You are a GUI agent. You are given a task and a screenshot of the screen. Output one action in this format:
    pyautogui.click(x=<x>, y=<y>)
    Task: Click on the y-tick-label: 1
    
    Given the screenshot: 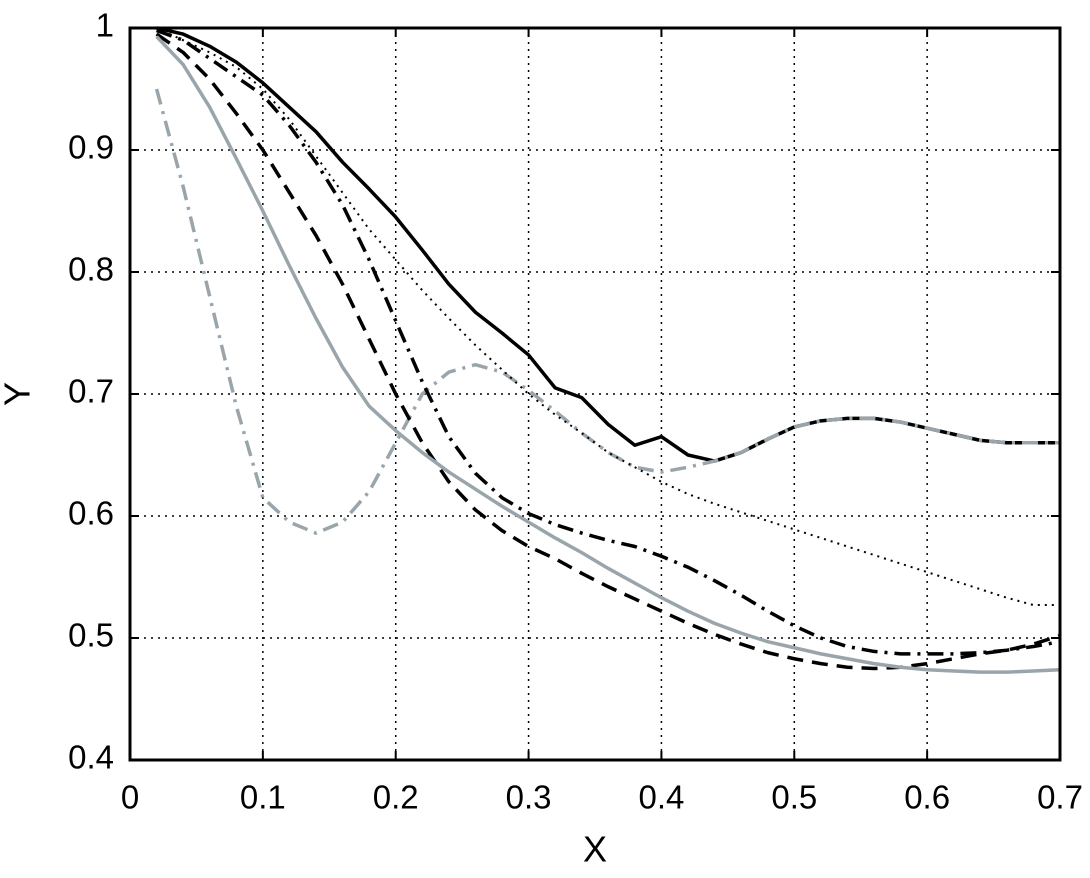 What is the action you would take?
    pyautogui.click(x=105, y=25)
    